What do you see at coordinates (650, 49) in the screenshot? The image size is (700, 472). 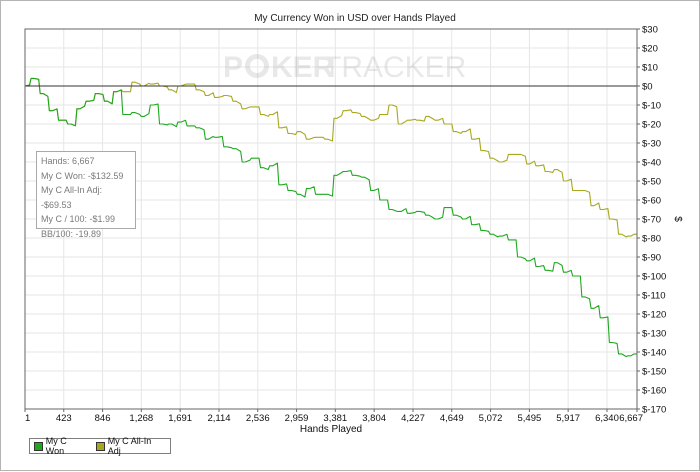 I see `y-tick-label: $20` at bounding box center [650, 49].